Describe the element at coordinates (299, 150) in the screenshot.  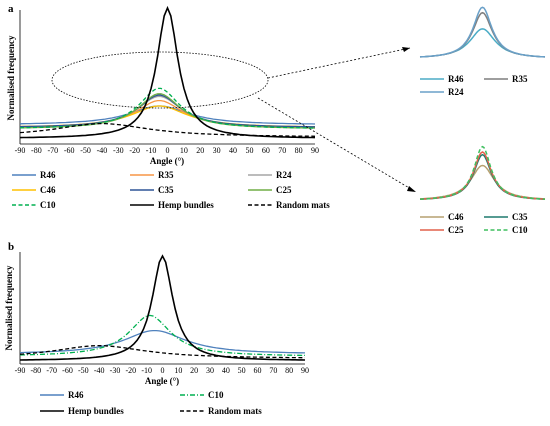
I see `panel-a-xtick-label: 80` at that location.